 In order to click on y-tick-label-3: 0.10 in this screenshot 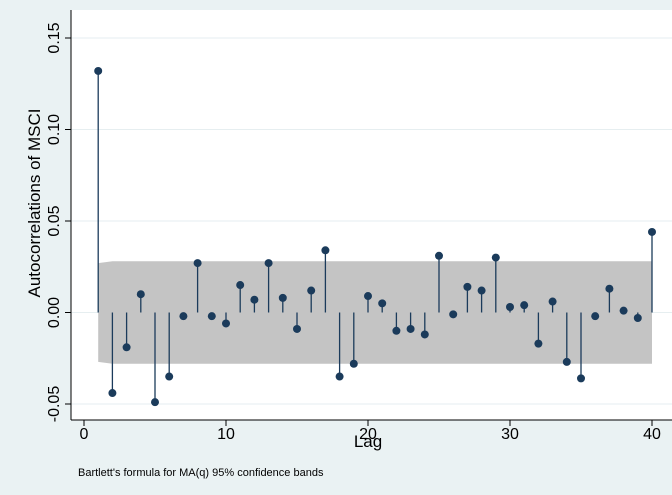, I will do `click(54, 129)`.